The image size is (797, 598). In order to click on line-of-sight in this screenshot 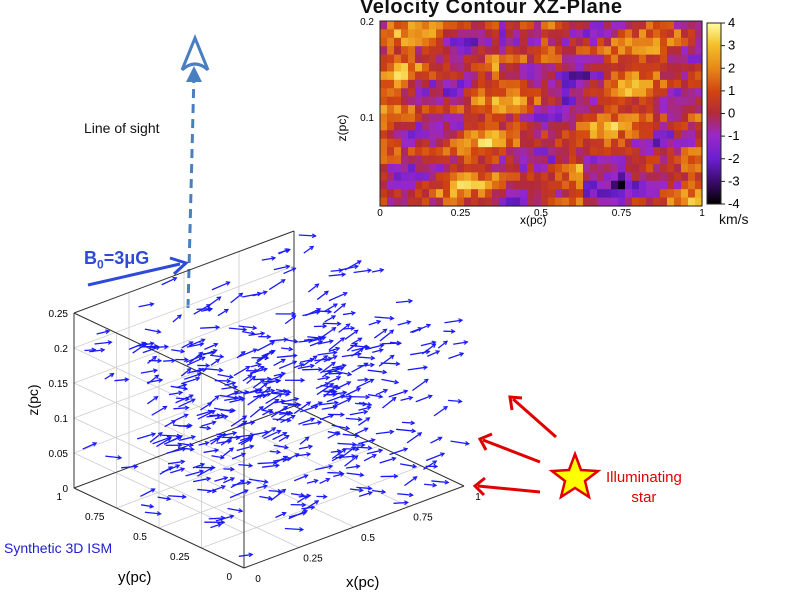, I will do `click(191, 191)`.